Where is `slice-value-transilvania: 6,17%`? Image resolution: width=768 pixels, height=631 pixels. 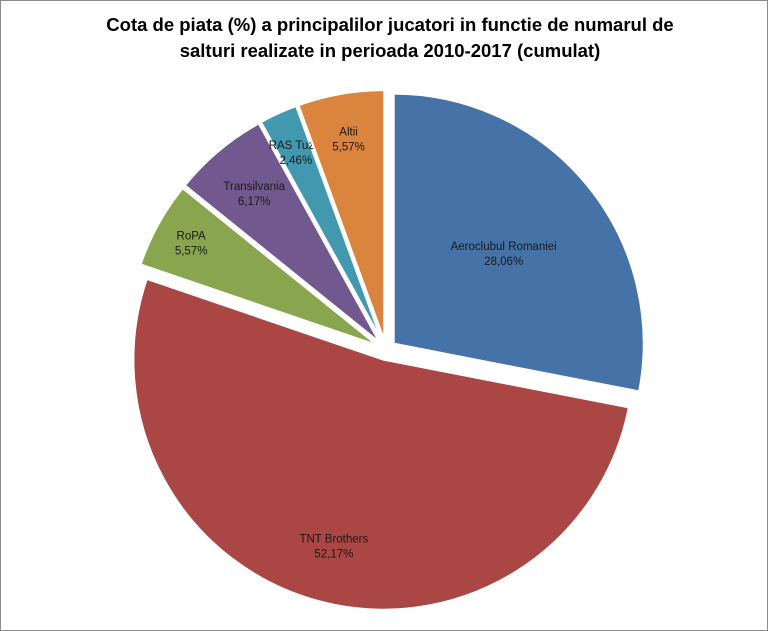 slice-value-transilvania: 6,17% is located at coordinates (254, 202).